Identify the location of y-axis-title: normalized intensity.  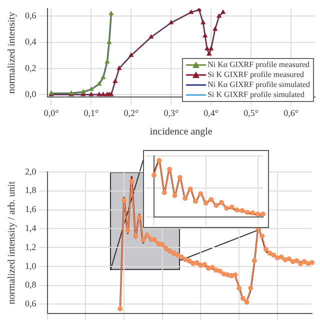
(12, 53).